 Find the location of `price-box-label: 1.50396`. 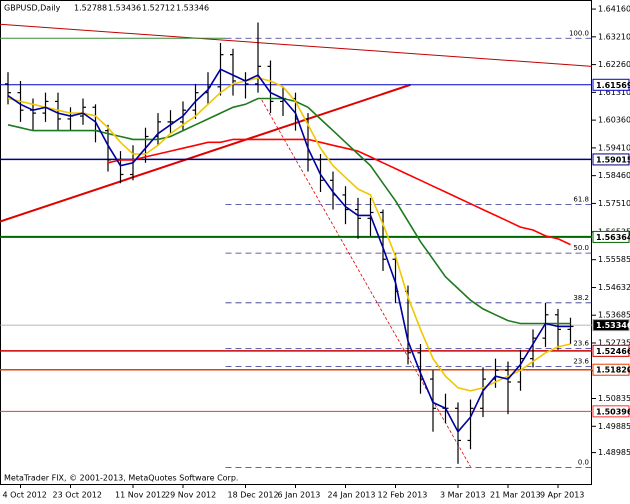

price-box-label: 1.50396 is located at coordinates (613, 411).